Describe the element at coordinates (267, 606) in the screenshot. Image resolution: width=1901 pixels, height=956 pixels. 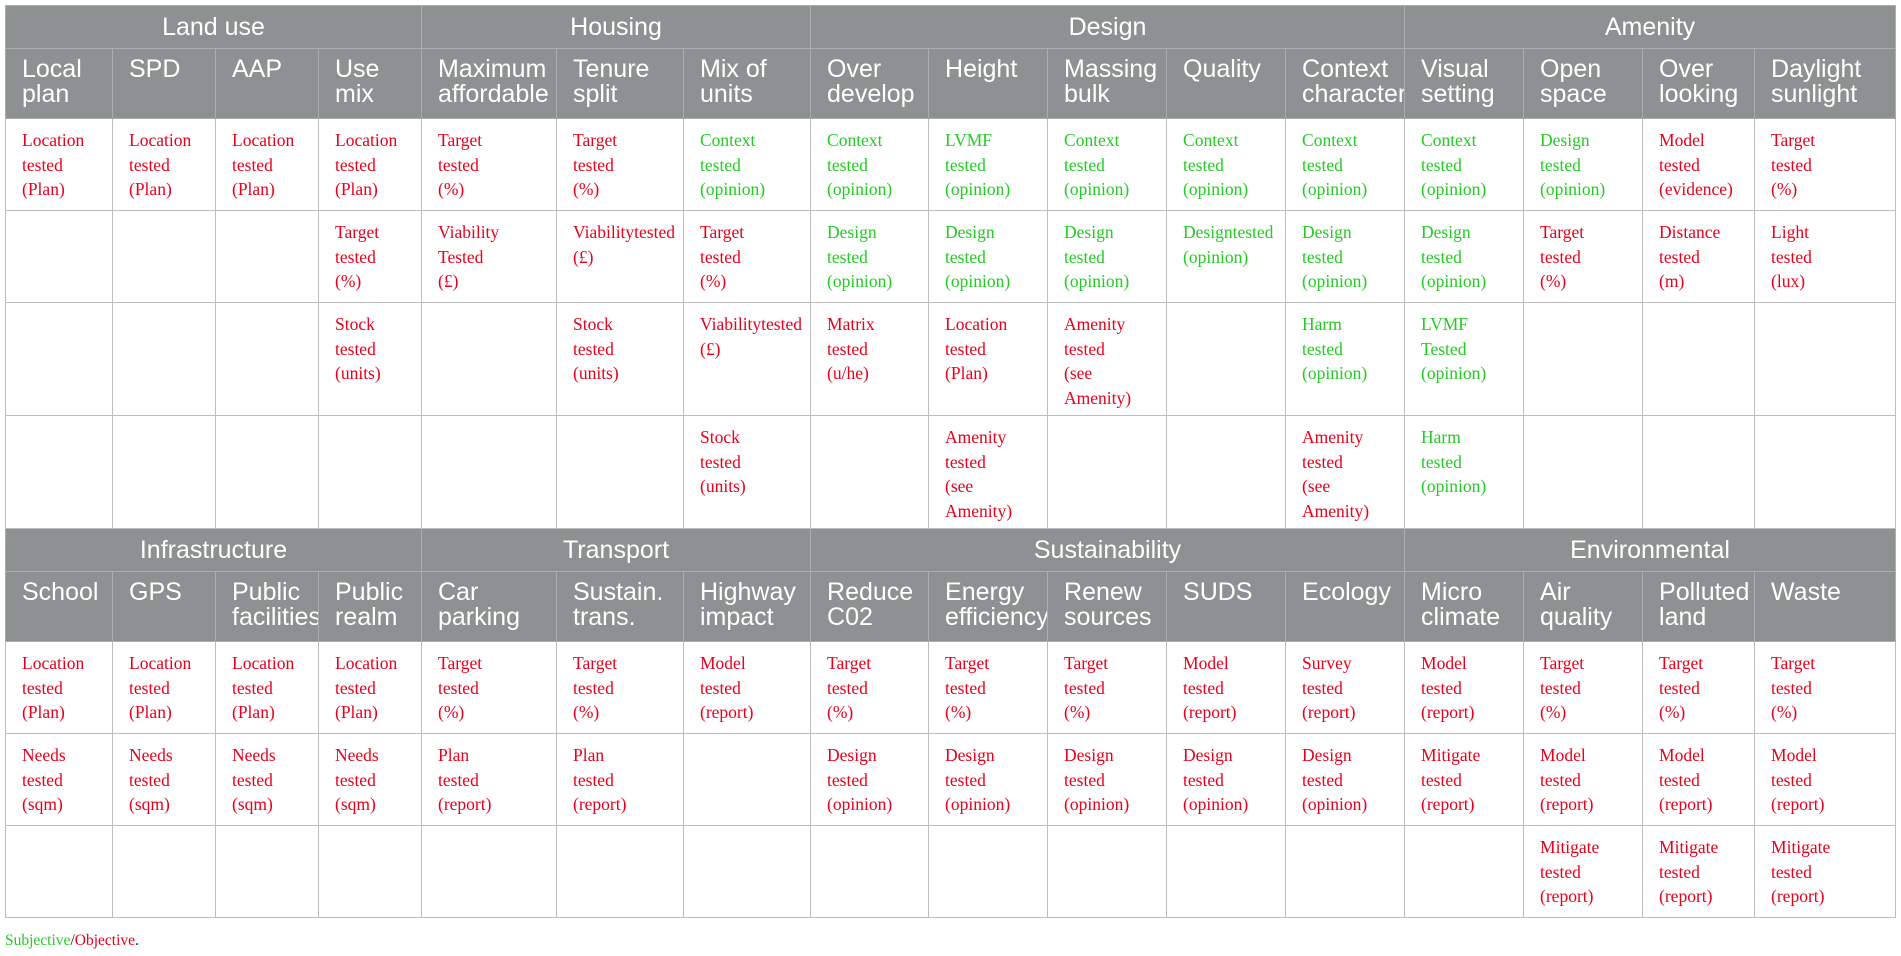
I see `column-header-cell: Public facilities` at that location.